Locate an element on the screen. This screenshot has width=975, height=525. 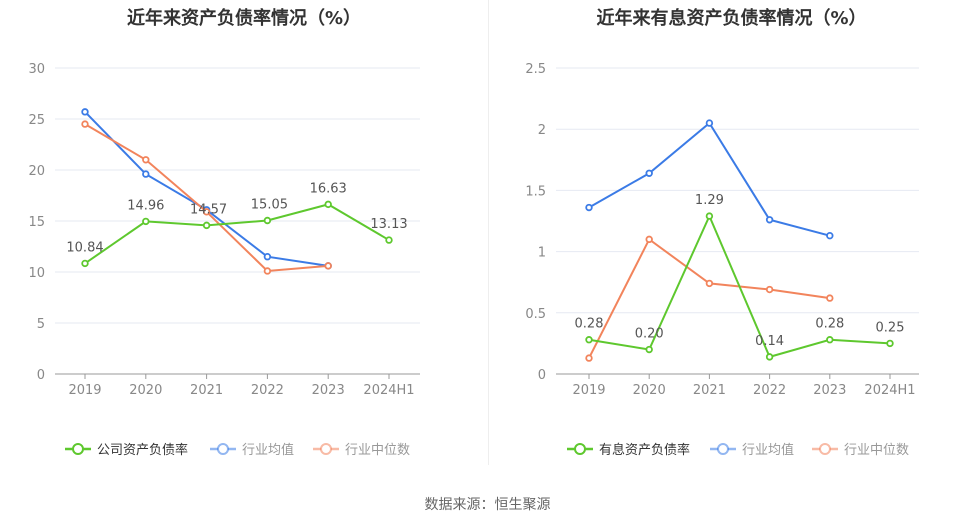
y-tick-label: 1.5 is located at coordinates (535, 191).